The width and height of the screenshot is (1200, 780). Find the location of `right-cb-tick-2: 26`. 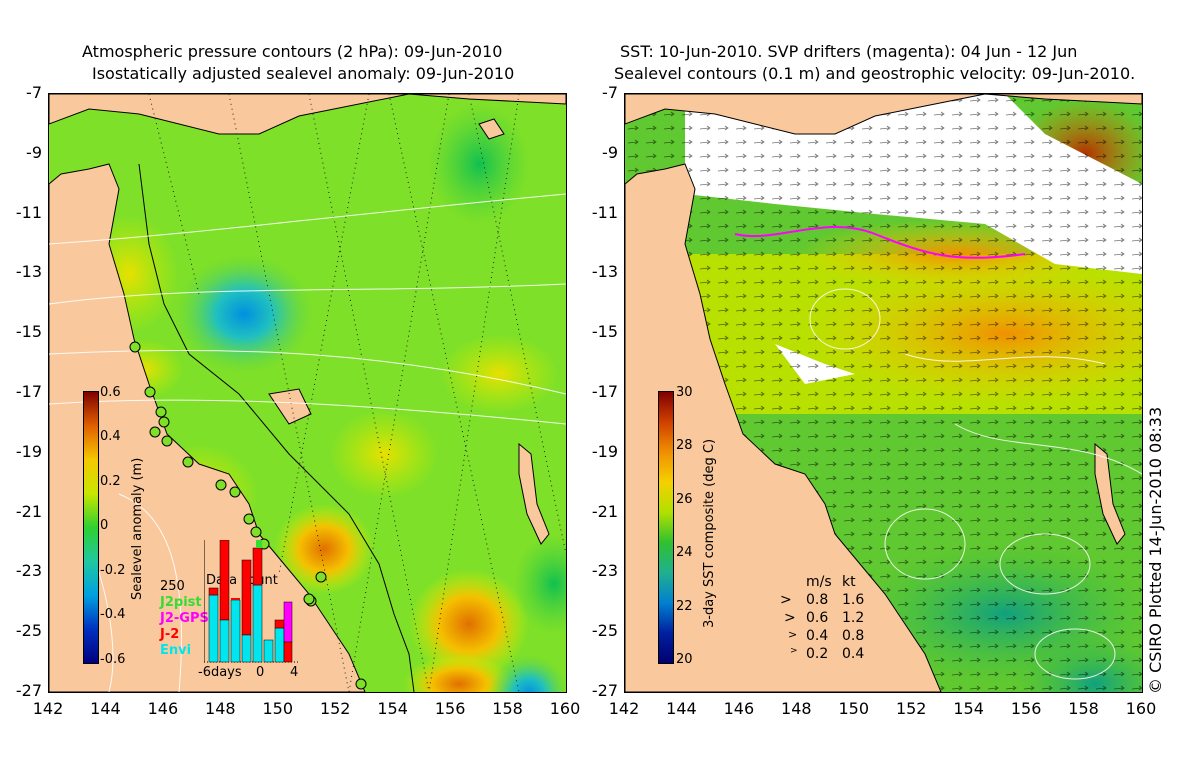

right-cb-tick-2: 26 is located at coordinates (684, 499).